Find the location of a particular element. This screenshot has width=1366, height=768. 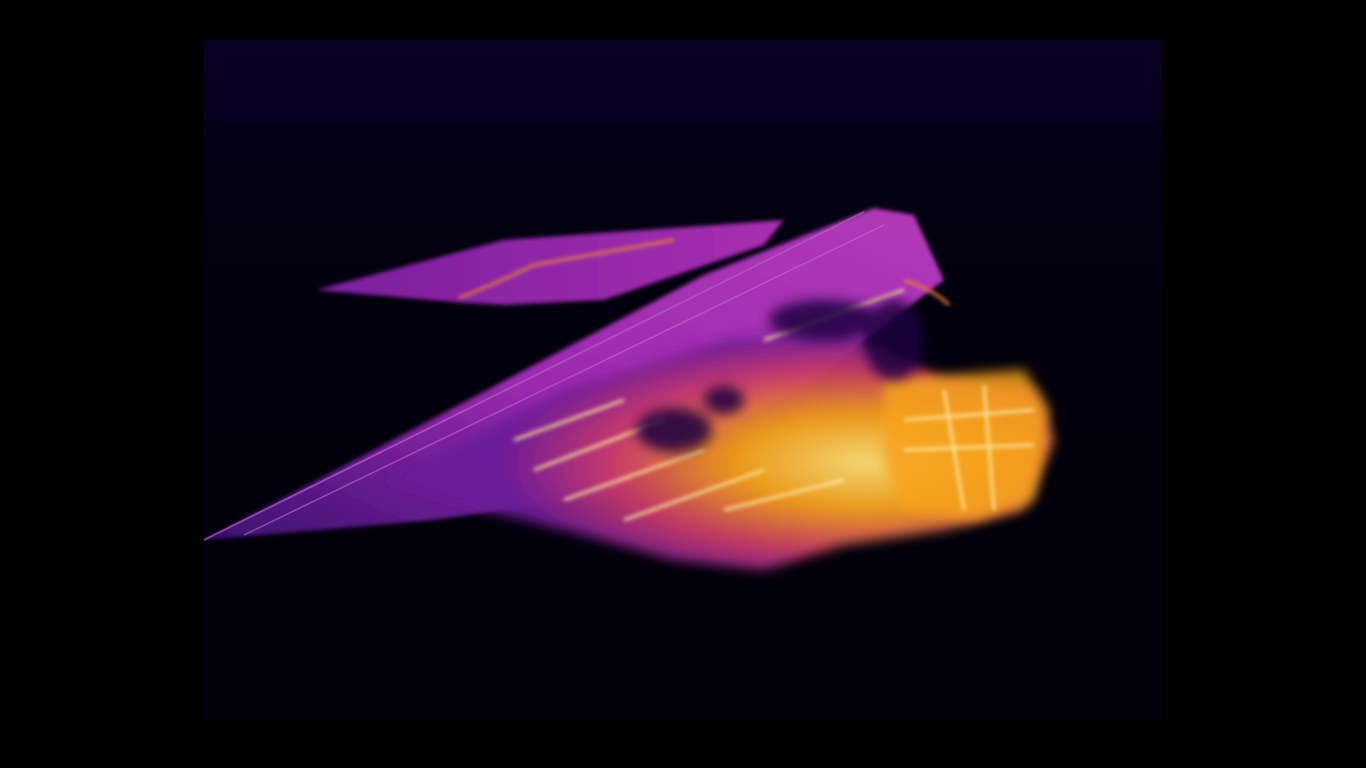

cool-patches is located at coordinates (780, 376).